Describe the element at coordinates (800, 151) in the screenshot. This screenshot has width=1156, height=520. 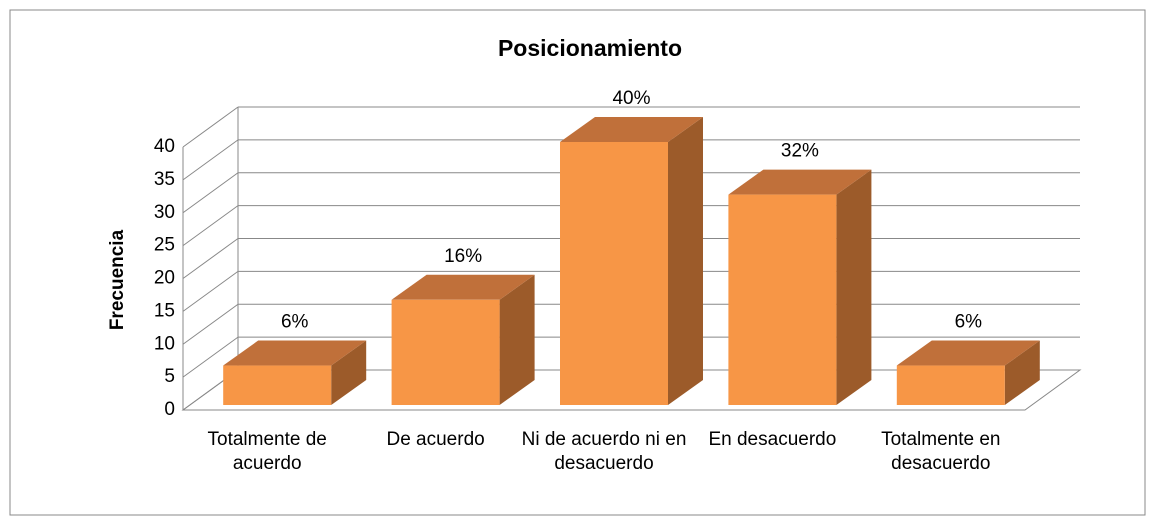
I see `value-label: 32%` at that location.